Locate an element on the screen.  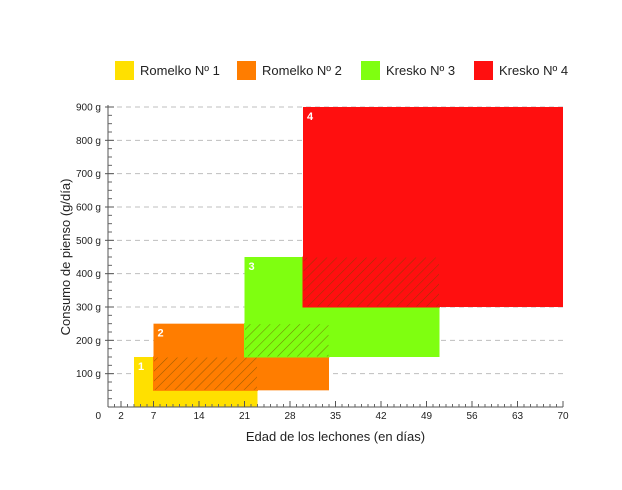
x-axis-title: Edad de los lechones (en días) is located at coordinates (335, 436).